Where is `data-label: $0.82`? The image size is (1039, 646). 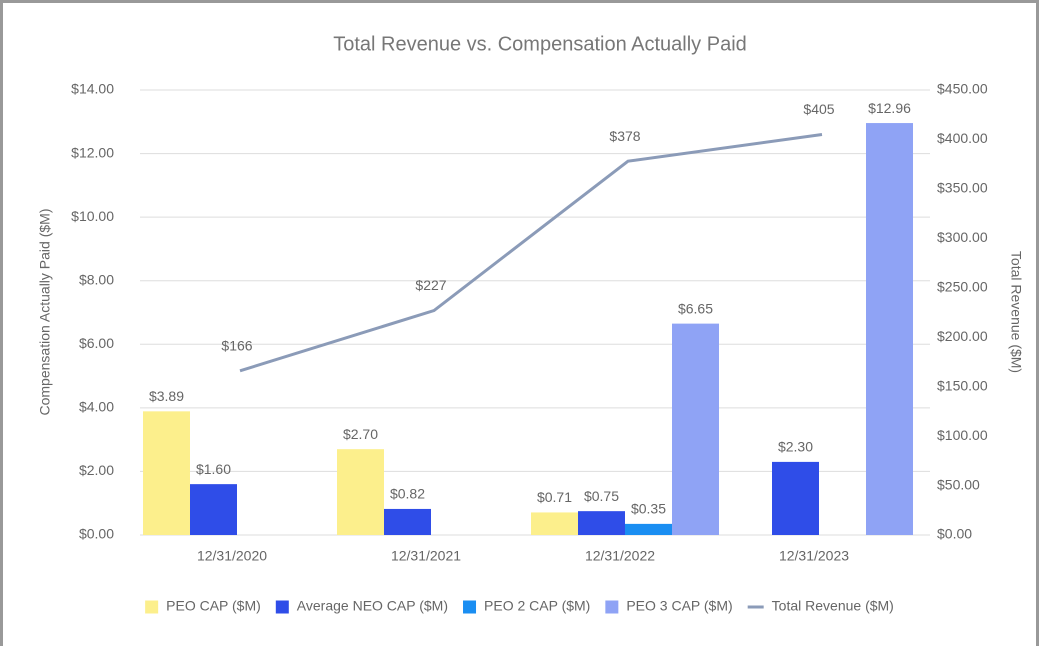
data-label: $0.82 is located at coordinates (407, 494).